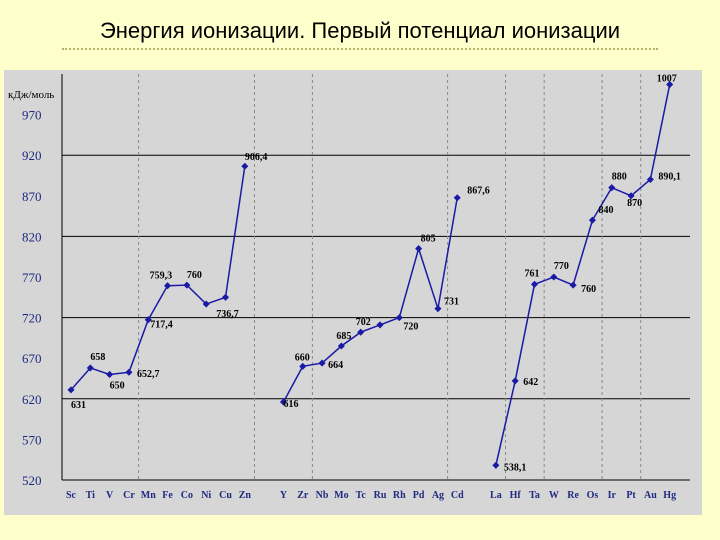 This screenshot has width=720, height=540. I want to click on data-label: 658, so click(97, 357).